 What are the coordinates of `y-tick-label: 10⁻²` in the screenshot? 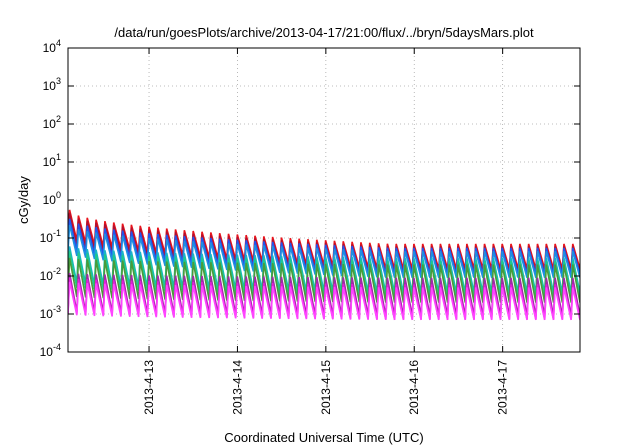 It's located at (50, 274).